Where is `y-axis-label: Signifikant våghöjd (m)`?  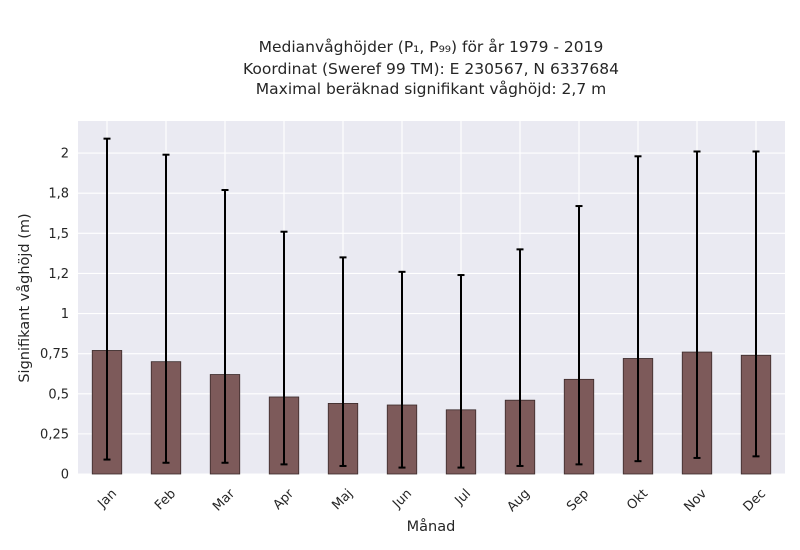
y-axis-label: Signifikant våghöjd (m) is located at coordinates (24, 297).